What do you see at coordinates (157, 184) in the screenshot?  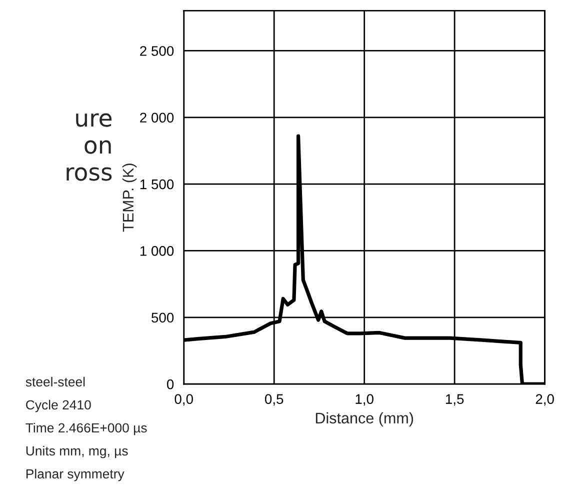 I see `y-tick-label: 1 500` at bounding box center [157, 184].